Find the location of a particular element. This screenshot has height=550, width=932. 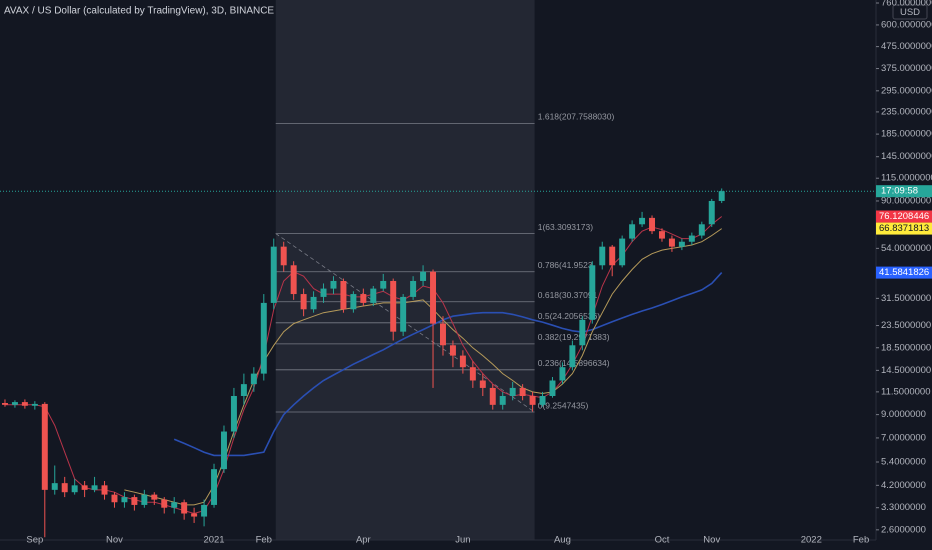

y-tick-label: 235.0000000 is located at coordinates (906, 111).